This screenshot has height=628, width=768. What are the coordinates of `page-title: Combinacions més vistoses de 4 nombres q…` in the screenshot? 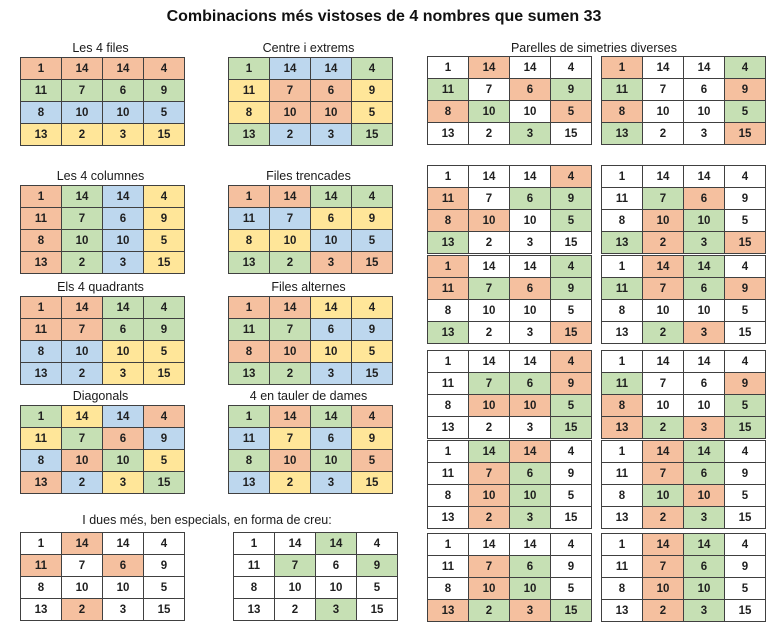 It's located at (384, 16).